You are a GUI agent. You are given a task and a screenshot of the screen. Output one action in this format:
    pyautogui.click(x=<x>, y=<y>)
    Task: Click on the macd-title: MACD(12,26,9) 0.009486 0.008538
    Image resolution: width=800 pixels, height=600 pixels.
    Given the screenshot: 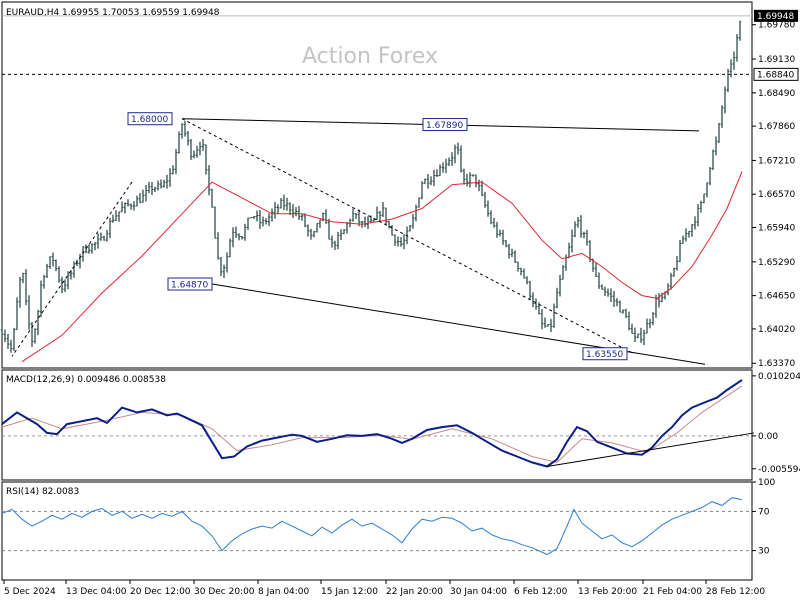 What is the action you would take?
    pyautogui.click(x=86, y=380)
    